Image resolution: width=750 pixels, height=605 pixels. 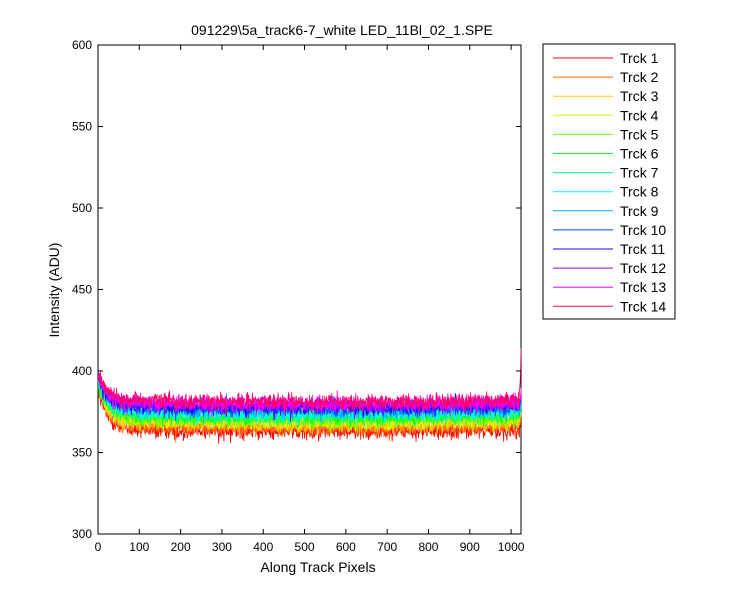 I want to click on legend-label-3: Trck 3, so click(x=639, y=96).